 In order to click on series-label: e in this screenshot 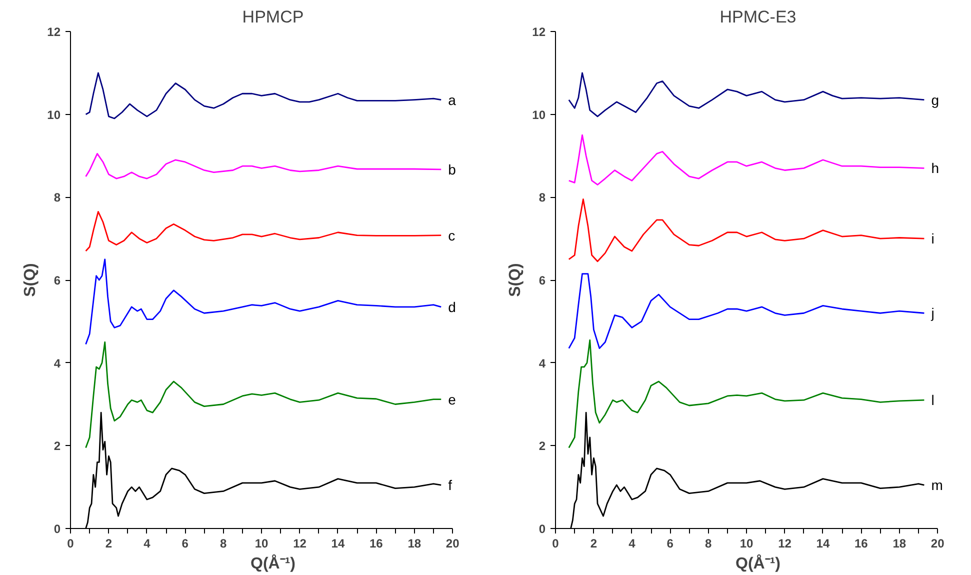, I will do `click(452, 399)`.